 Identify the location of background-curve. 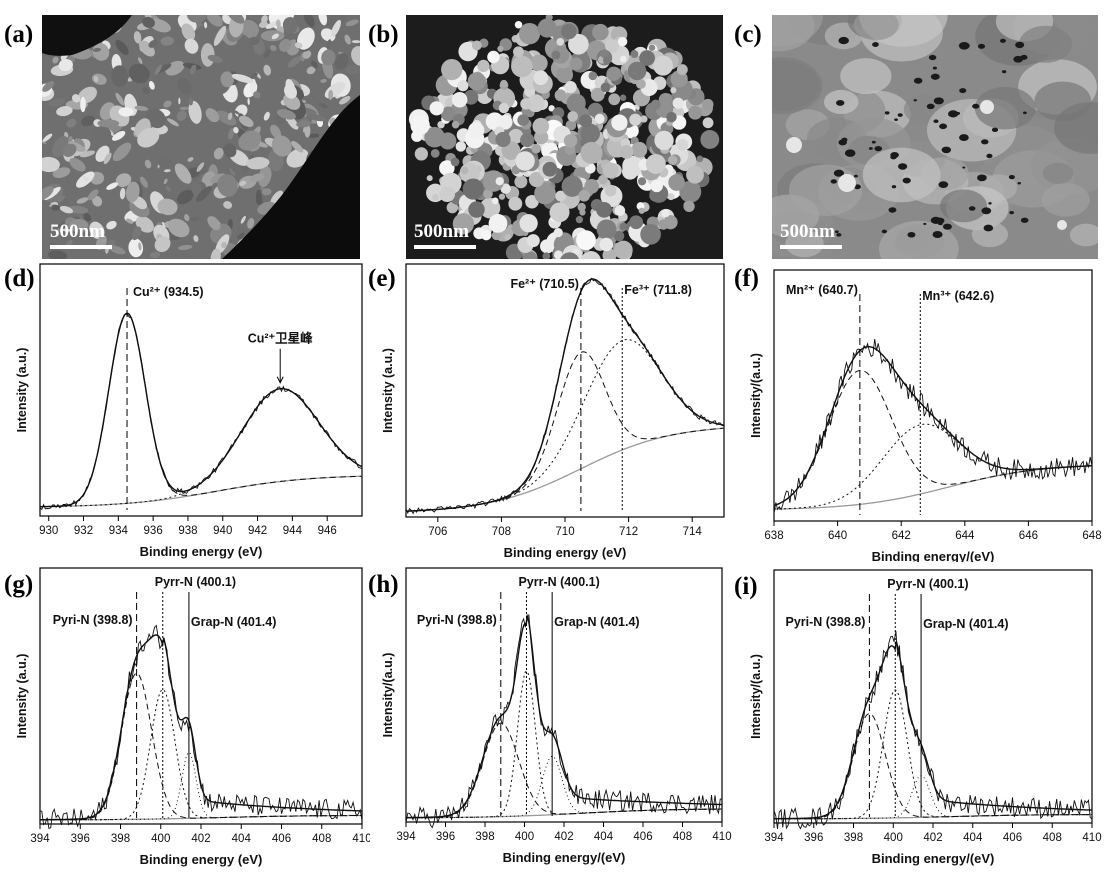
(933, 487).